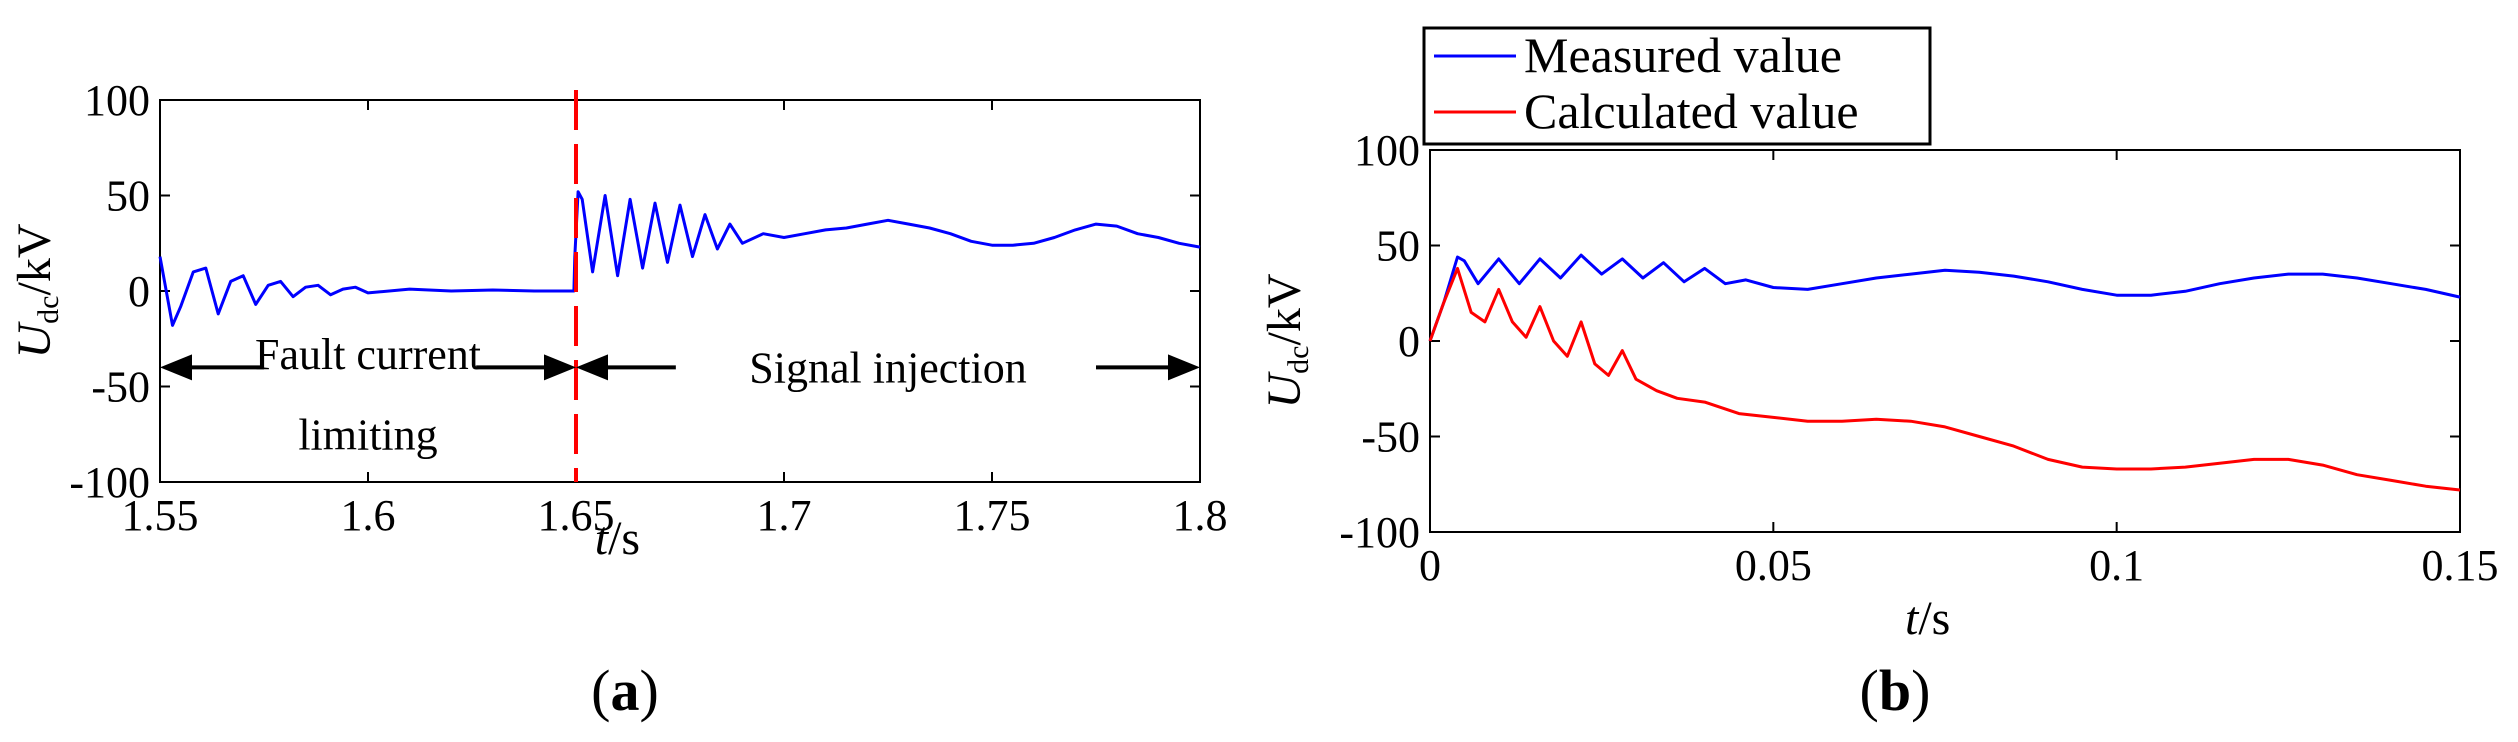 The image size is (2518, 742). Describe the element at coordinates (1927, 618) in the screenshot. I see `chart-b-x-axis-label: t/s` at that location.